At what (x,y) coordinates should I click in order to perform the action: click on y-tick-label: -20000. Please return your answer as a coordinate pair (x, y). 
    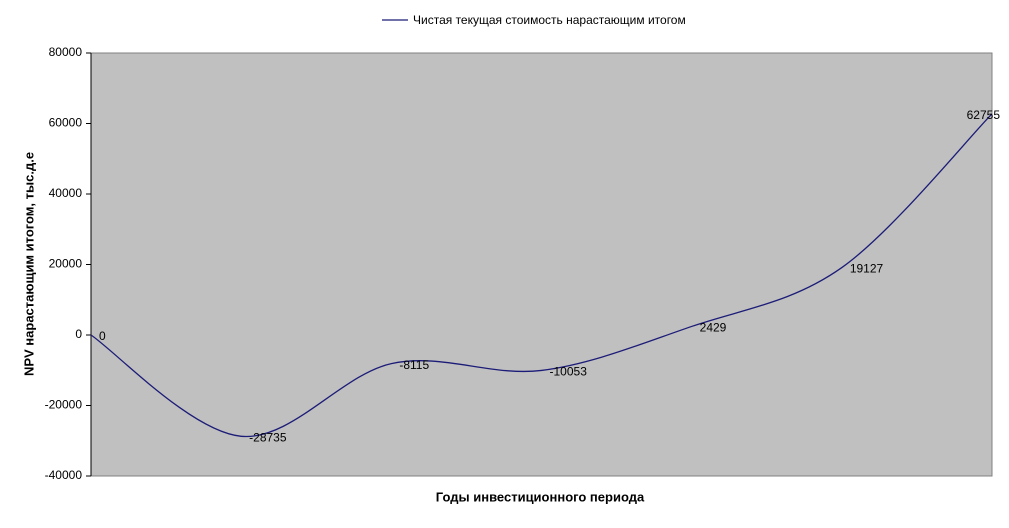
    Looking at the image, I should click on (64, 405).